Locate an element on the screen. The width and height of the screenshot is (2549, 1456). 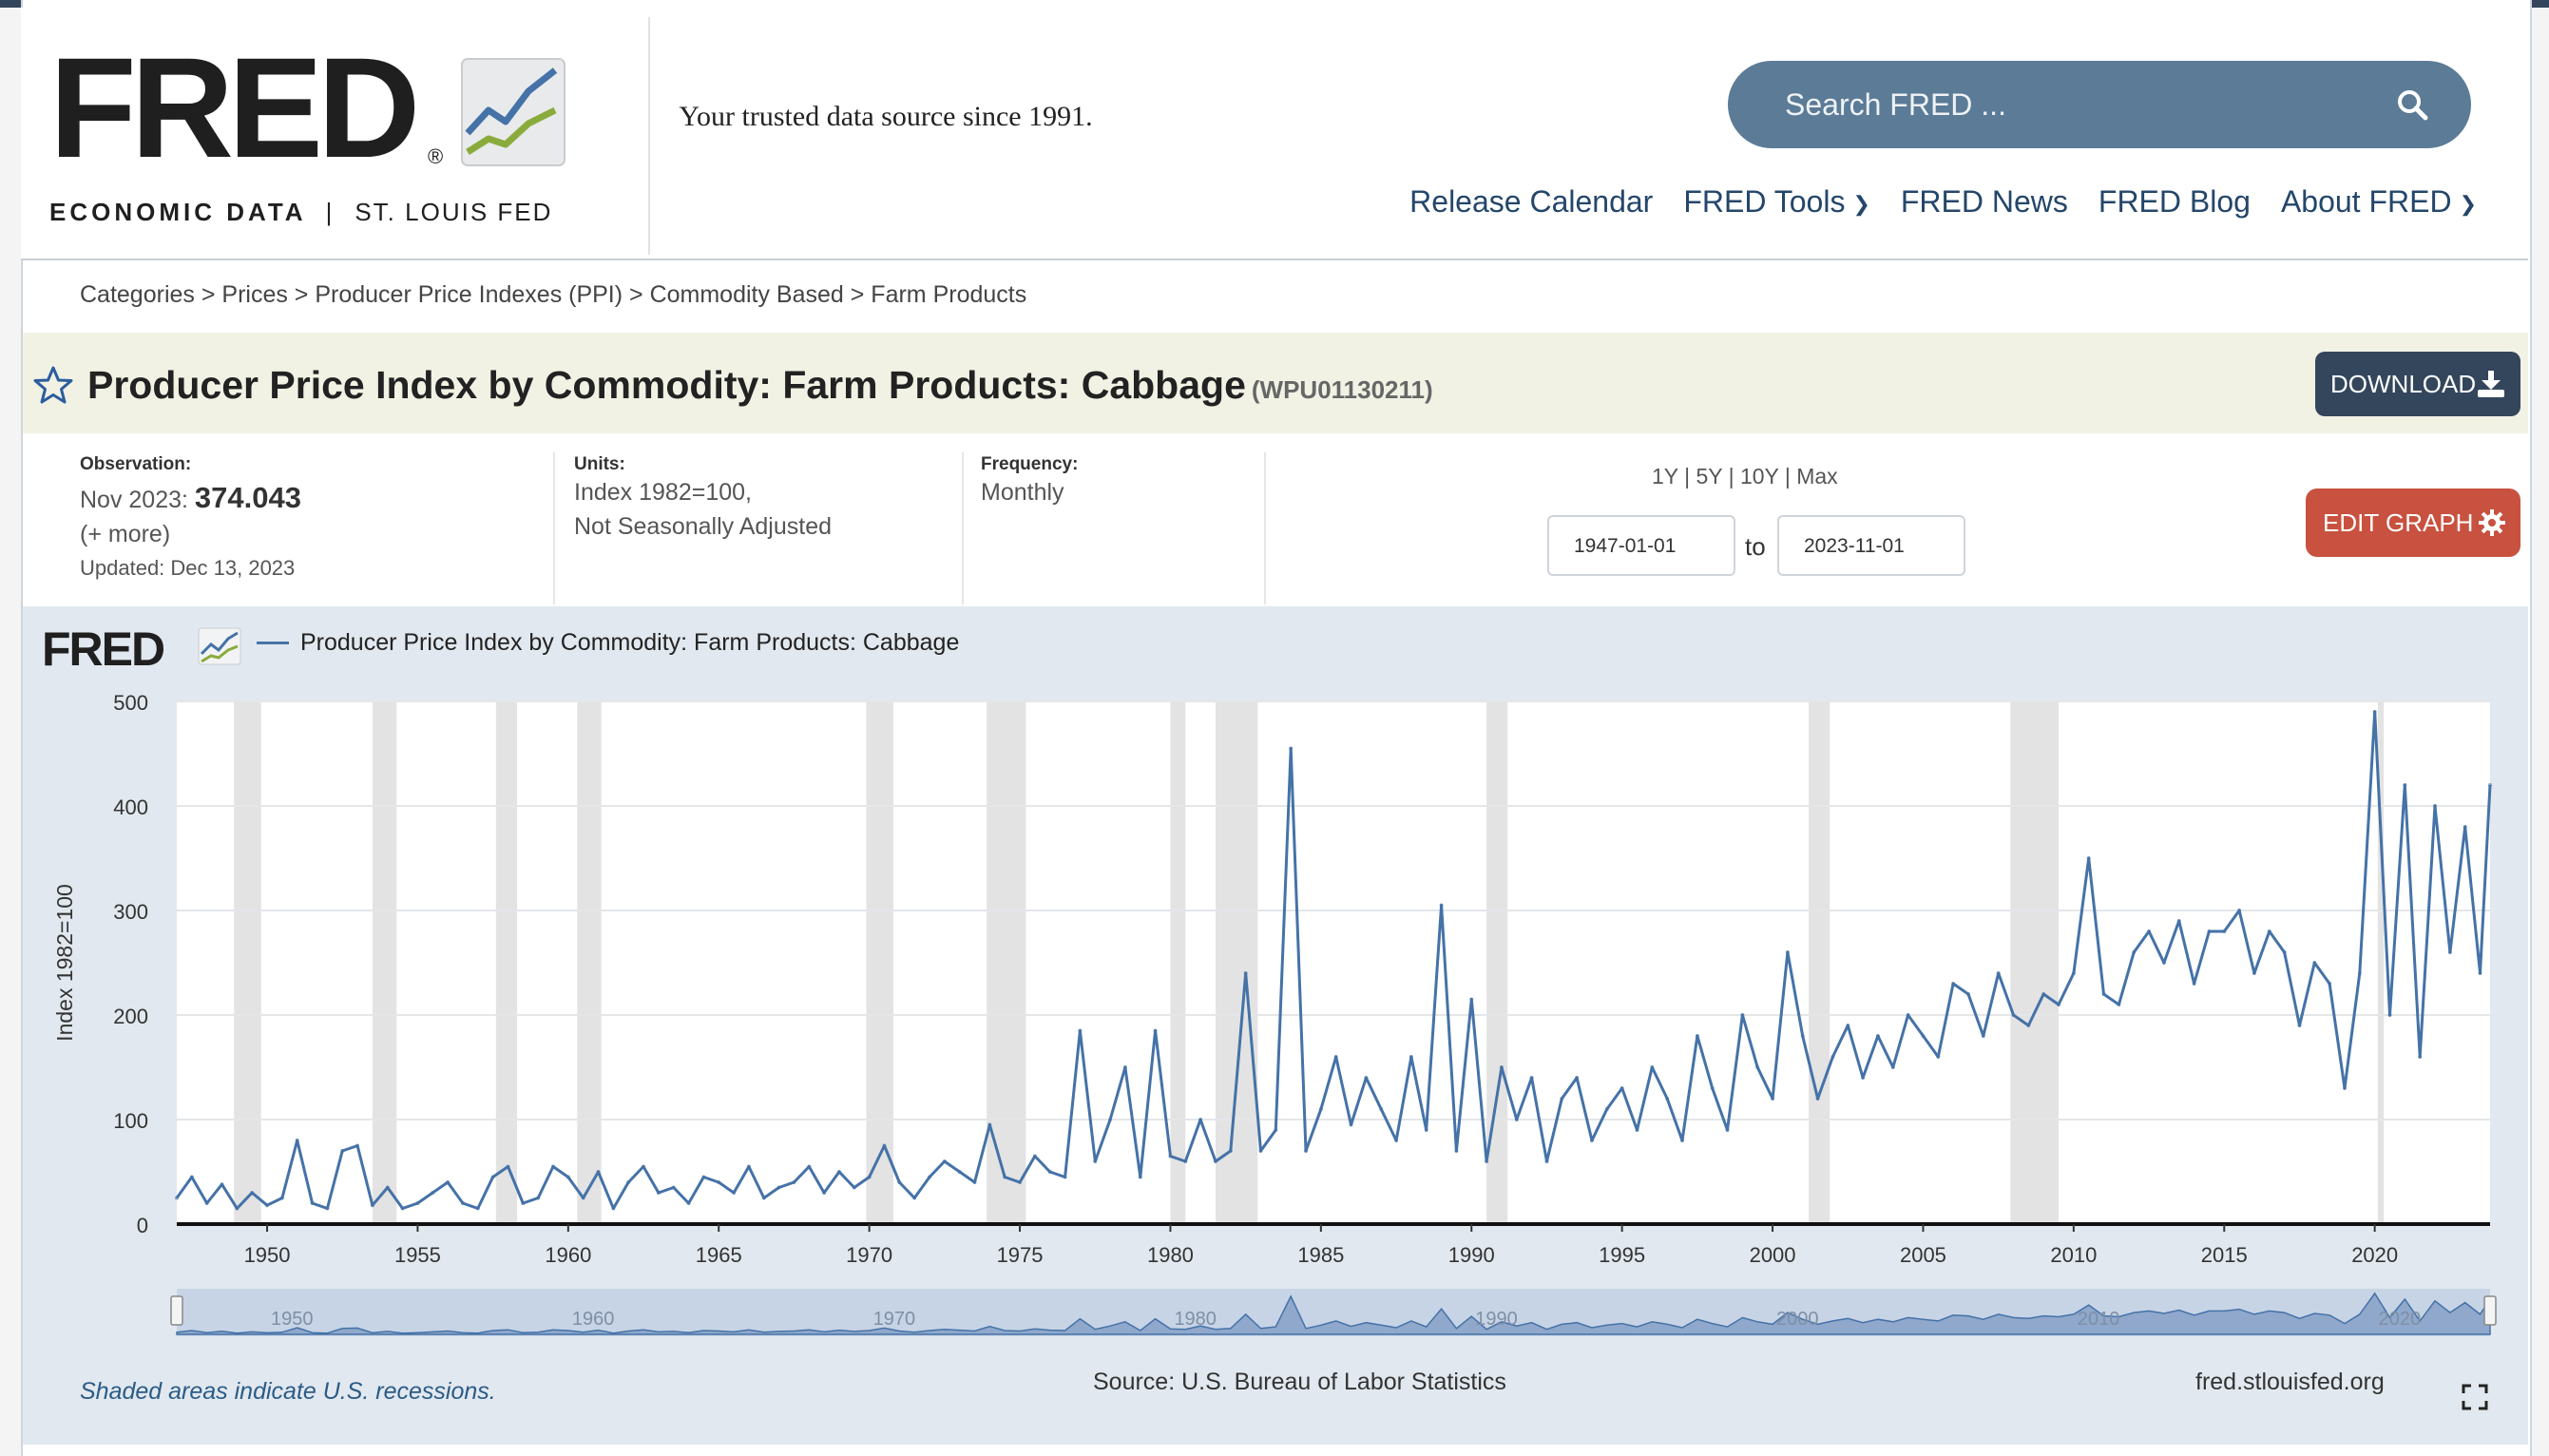
fred-logo: FRED ® ECONOMIC DATA | ST. LOUIS FED is located at coordinates (315, 132).